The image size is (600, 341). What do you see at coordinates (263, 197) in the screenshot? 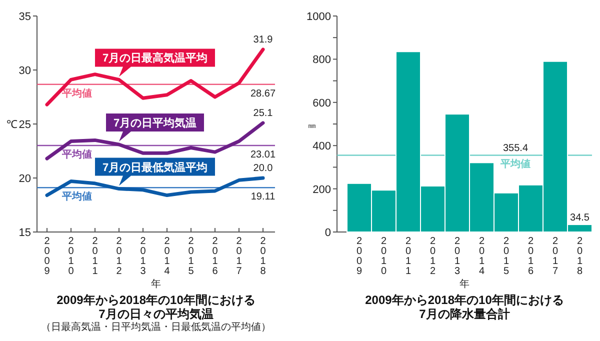
I see `annotation: 19.11` at bounding box center [263, 197].